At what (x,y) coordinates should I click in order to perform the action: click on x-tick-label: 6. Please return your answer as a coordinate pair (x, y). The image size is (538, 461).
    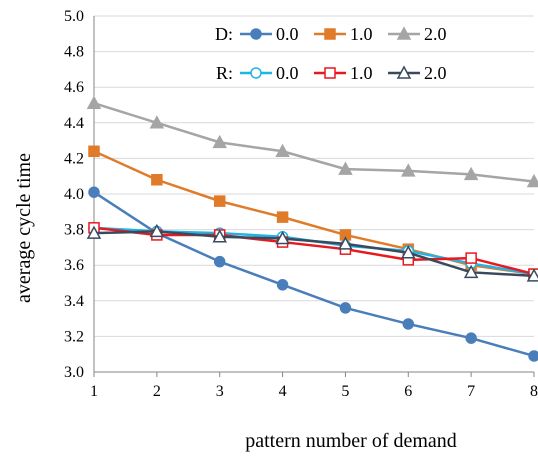
    Looking at the image, I should click on (408, 391).